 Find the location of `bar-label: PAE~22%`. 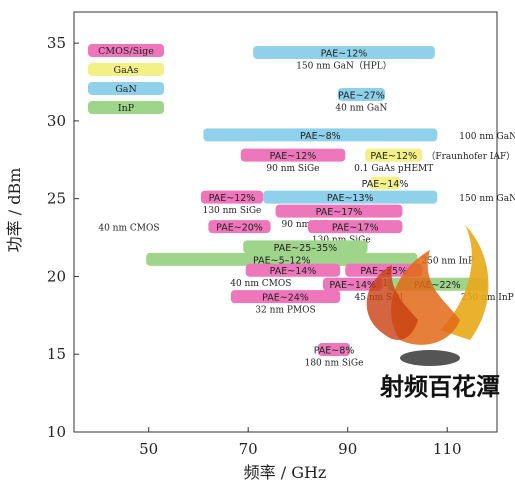

bar-label: PAE~22% is located at coordinates (437, 285).